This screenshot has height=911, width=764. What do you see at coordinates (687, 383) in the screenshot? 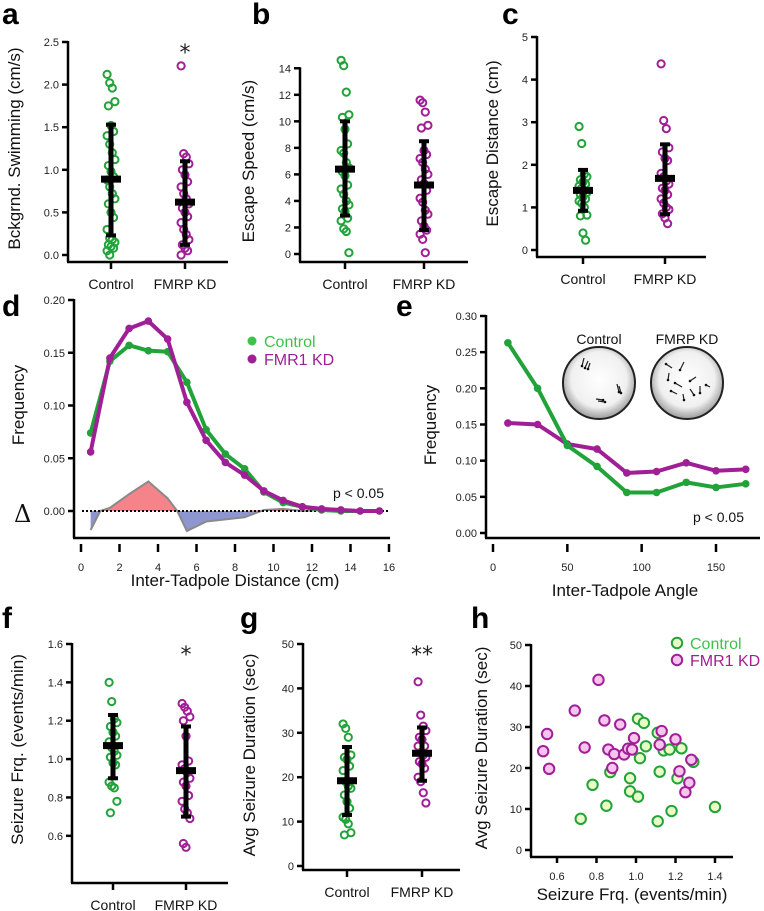
I see `petri-dish-fmrp-kd` at bounding box center [687, 383].